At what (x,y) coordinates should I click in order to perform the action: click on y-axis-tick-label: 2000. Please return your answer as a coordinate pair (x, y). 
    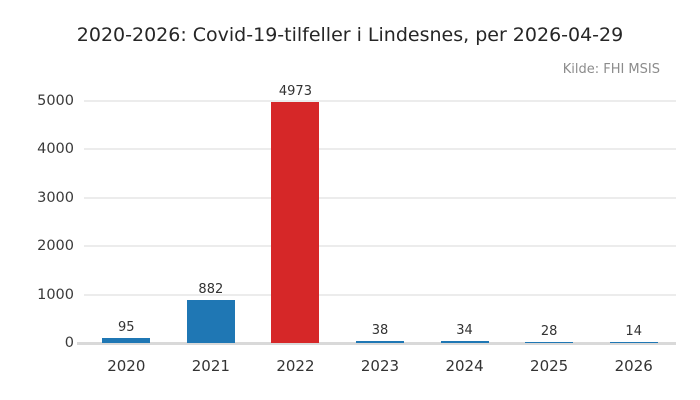
    Looking at the image, I should click on (55, 246).